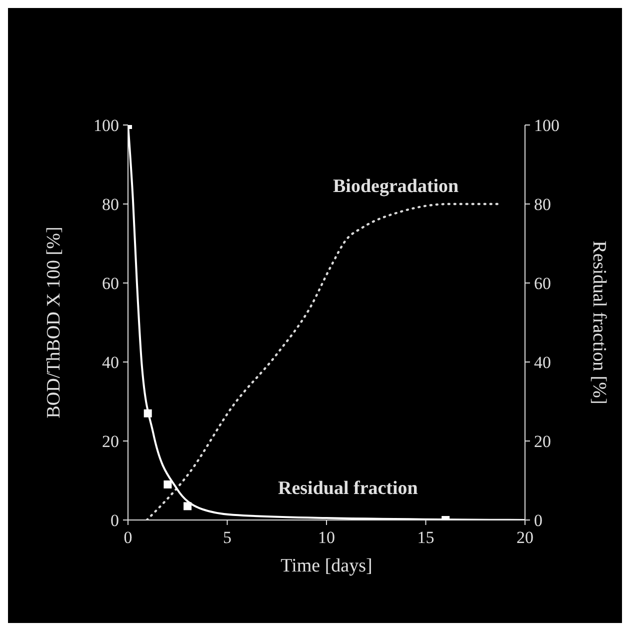  What do you see at coordinates (525, 538) in the screenshot?
I see `x-tick-label: 20` at bounding box center [525, 538].